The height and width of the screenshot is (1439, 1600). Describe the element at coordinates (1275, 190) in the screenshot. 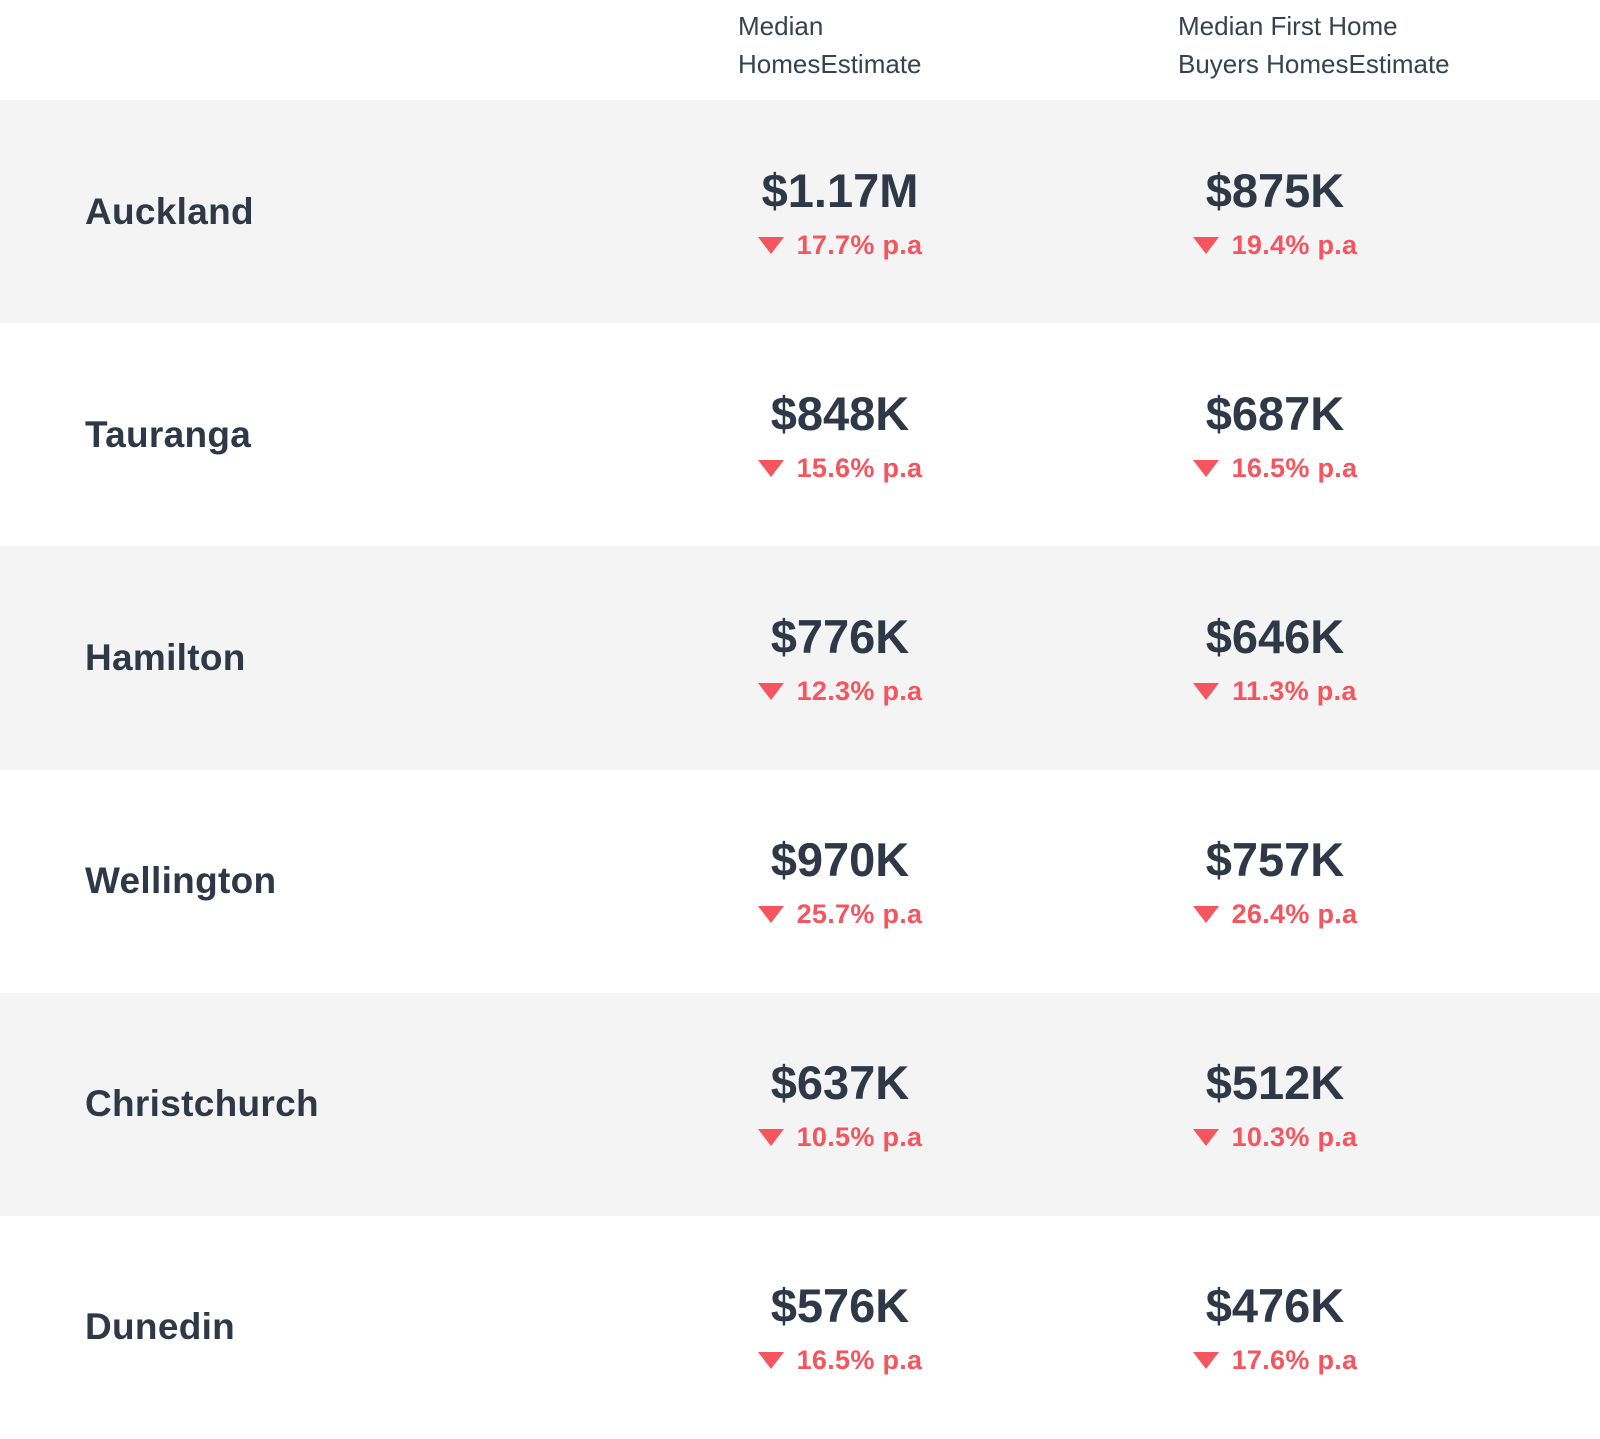

I see `fhb-estimate-value: $875K` at that location.